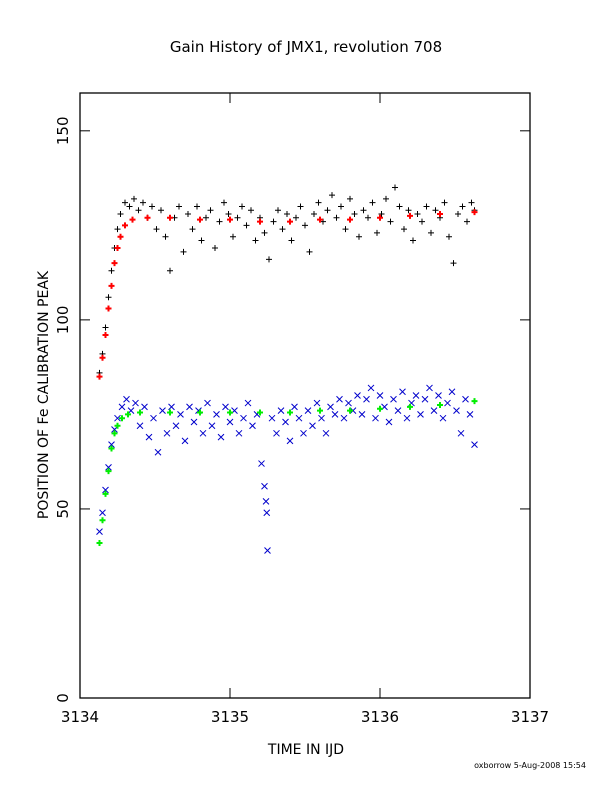 The height and width of the screenshot is (792, 612). Describe the element at coordinates (305, 750) in the screenshot. I see `x-axis-label: TIME IN IJD` at that location.